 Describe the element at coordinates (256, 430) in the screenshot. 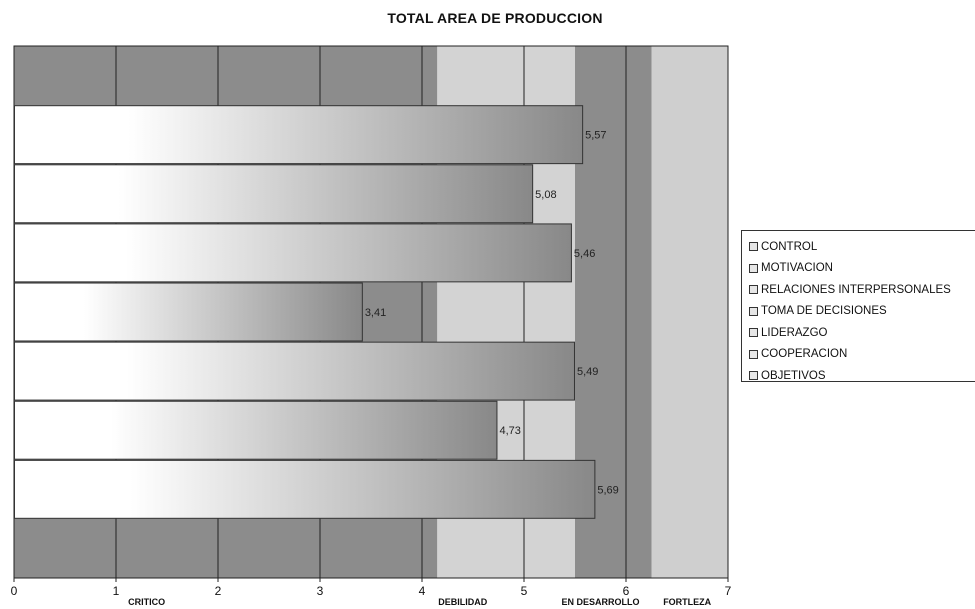

I see `bar-cooperacion` at that location.